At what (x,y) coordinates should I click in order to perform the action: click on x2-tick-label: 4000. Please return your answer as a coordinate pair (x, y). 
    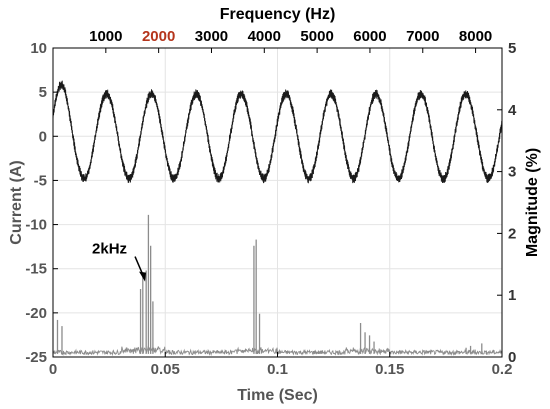
    Looking at the image, I should click on (264, 36).